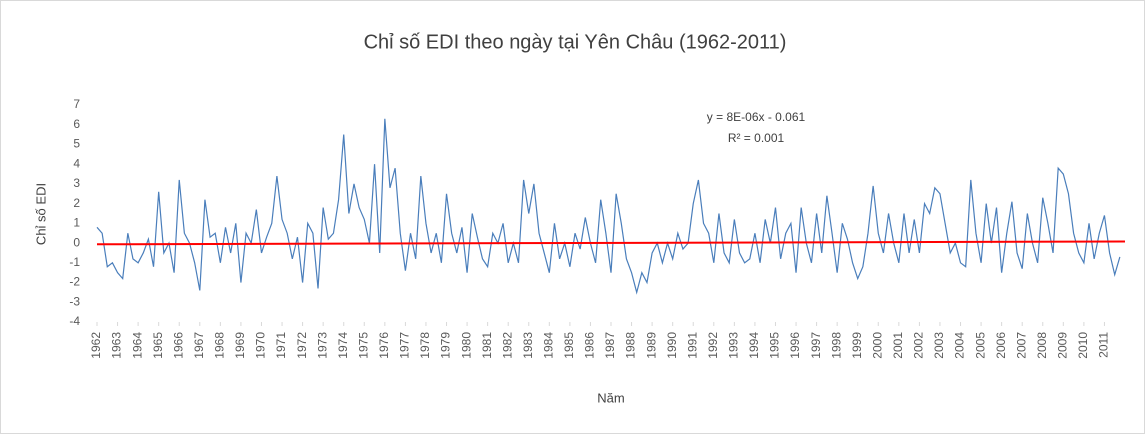 This screenshot has height=439, width=1145. Describe the element at coordinates (816, 345) in the screenshot. I see `x-tick-label: 1997` at that location.